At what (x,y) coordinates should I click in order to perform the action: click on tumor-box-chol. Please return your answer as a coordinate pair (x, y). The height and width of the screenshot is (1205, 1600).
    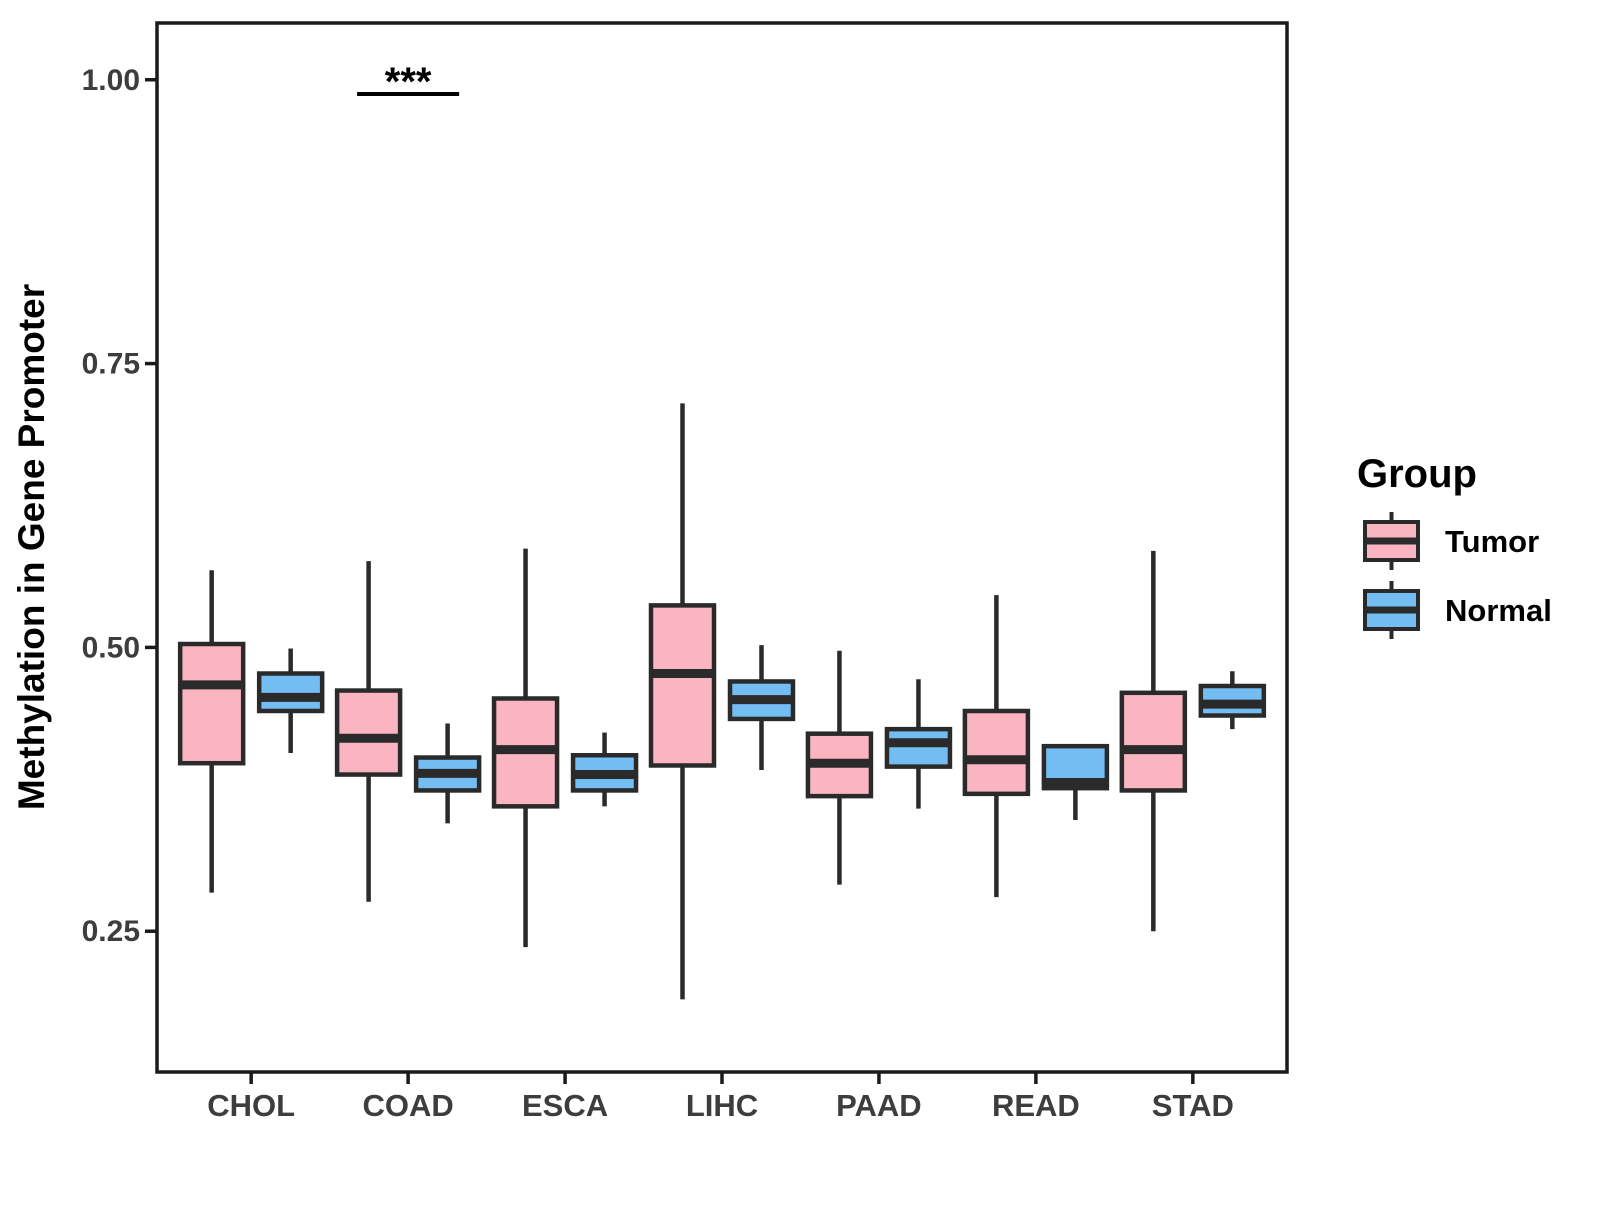
    Looking at the image, I should click on (211, 731).